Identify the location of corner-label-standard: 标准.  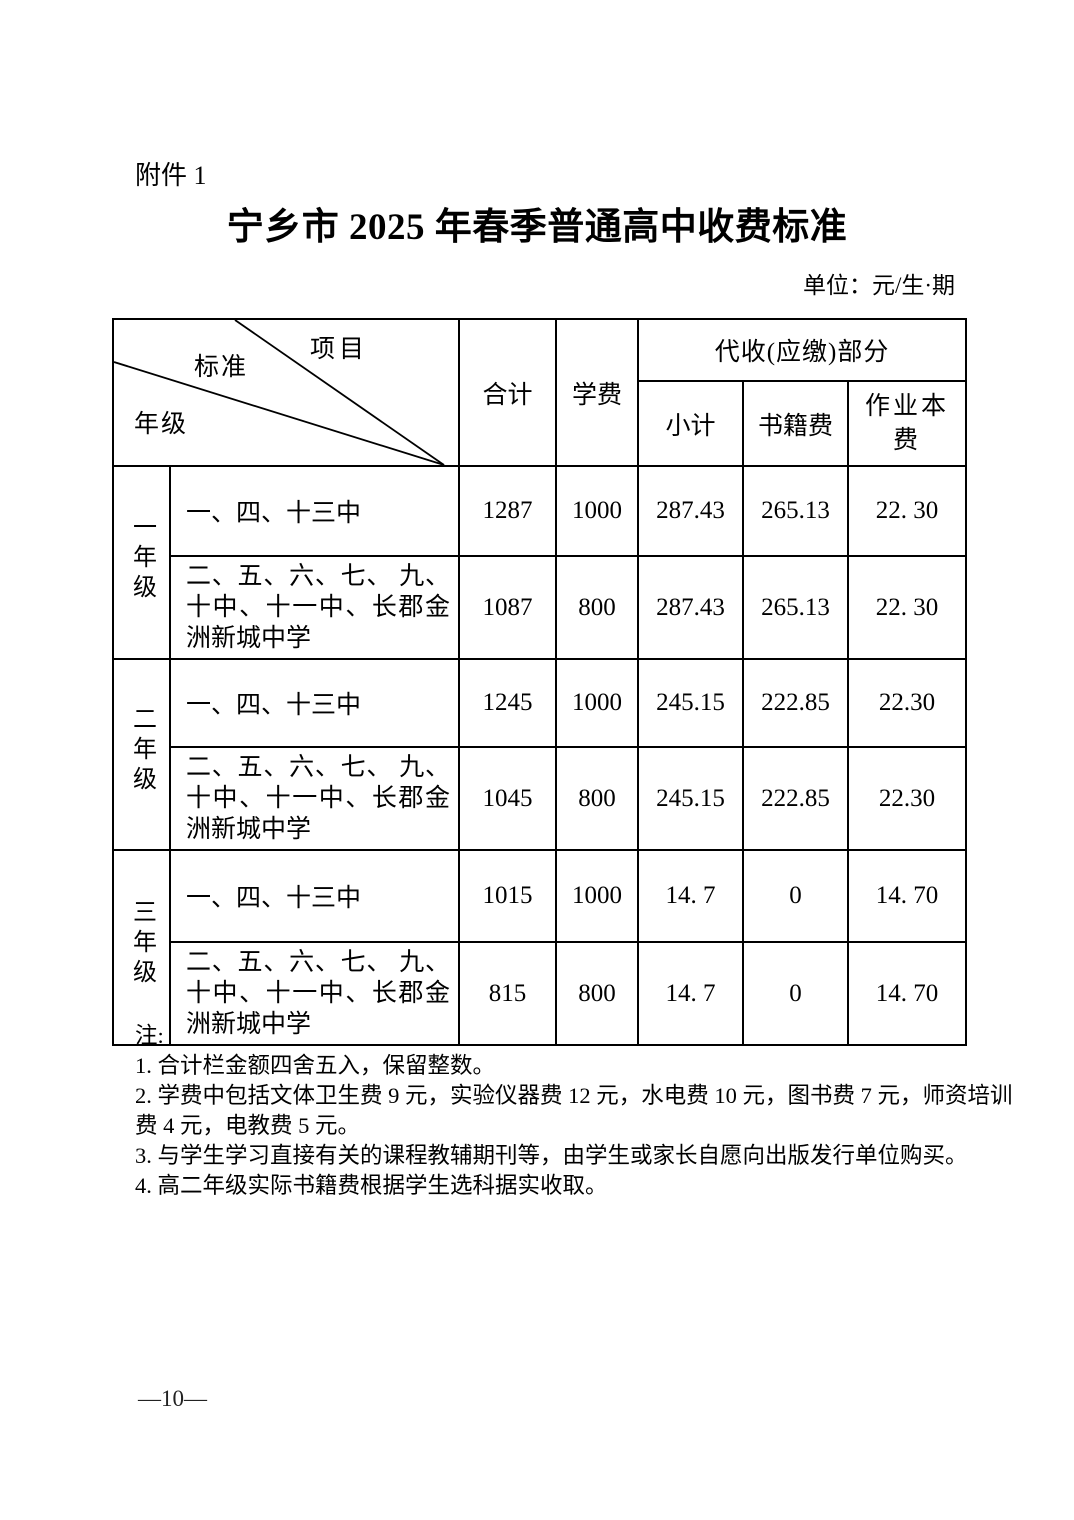
(221, 367).